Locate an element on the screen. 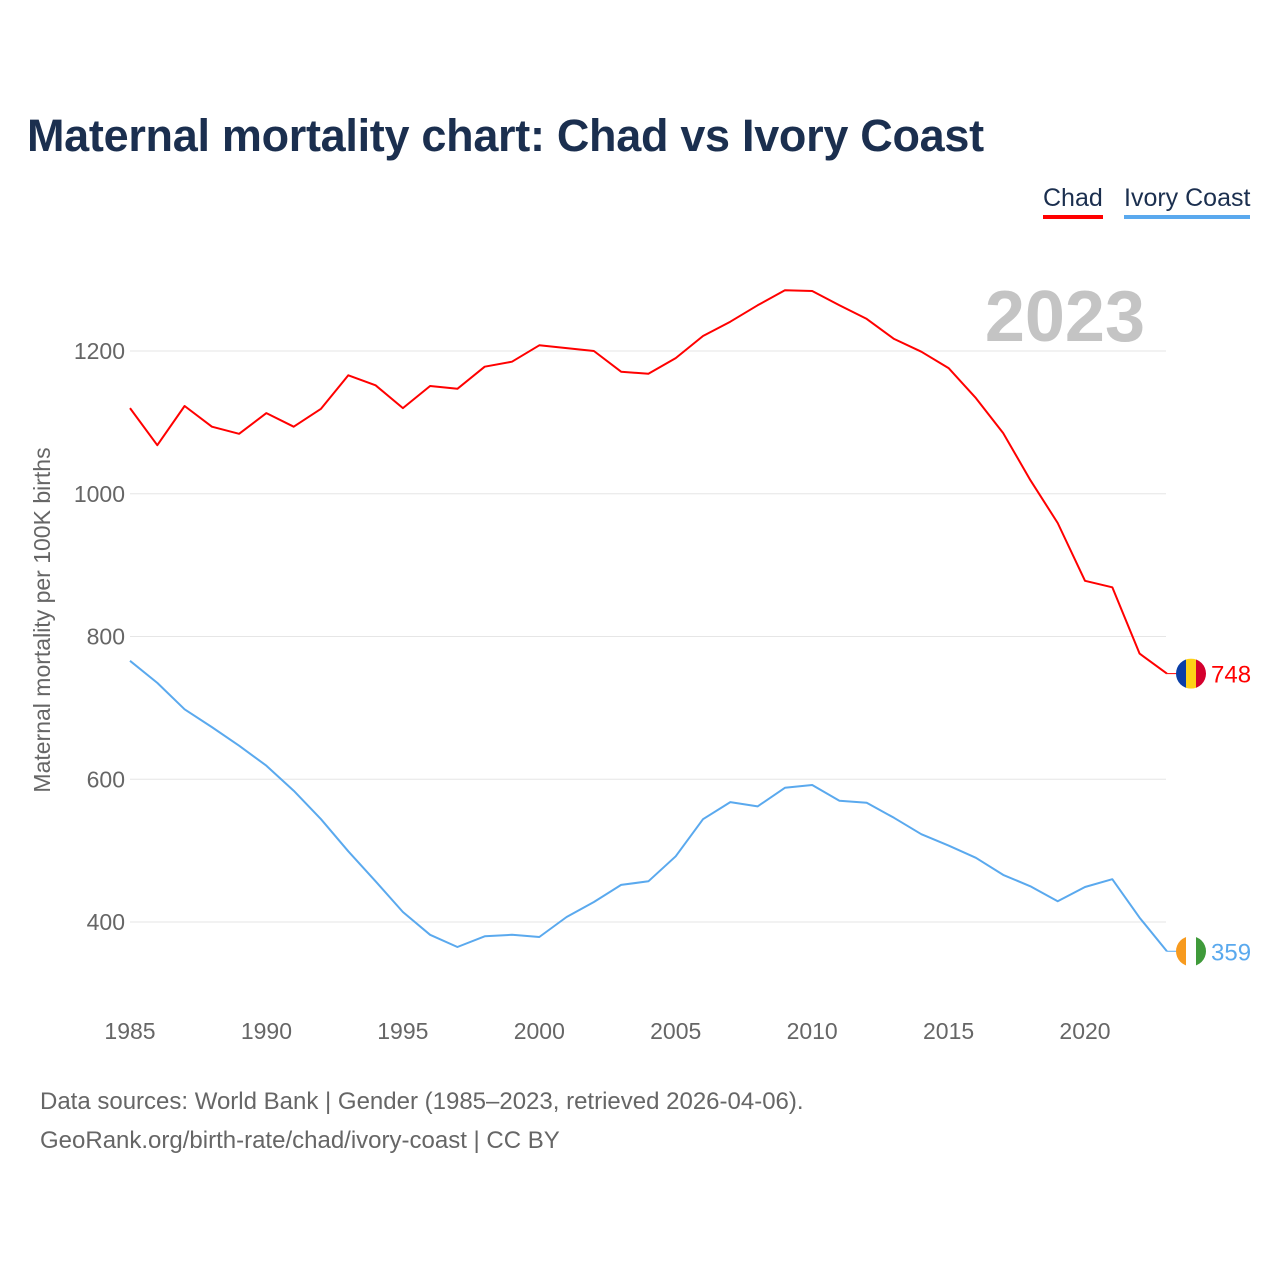 The image size is (1280, 1280). y-tick-label: 600 is located at coordinates (106, 779).